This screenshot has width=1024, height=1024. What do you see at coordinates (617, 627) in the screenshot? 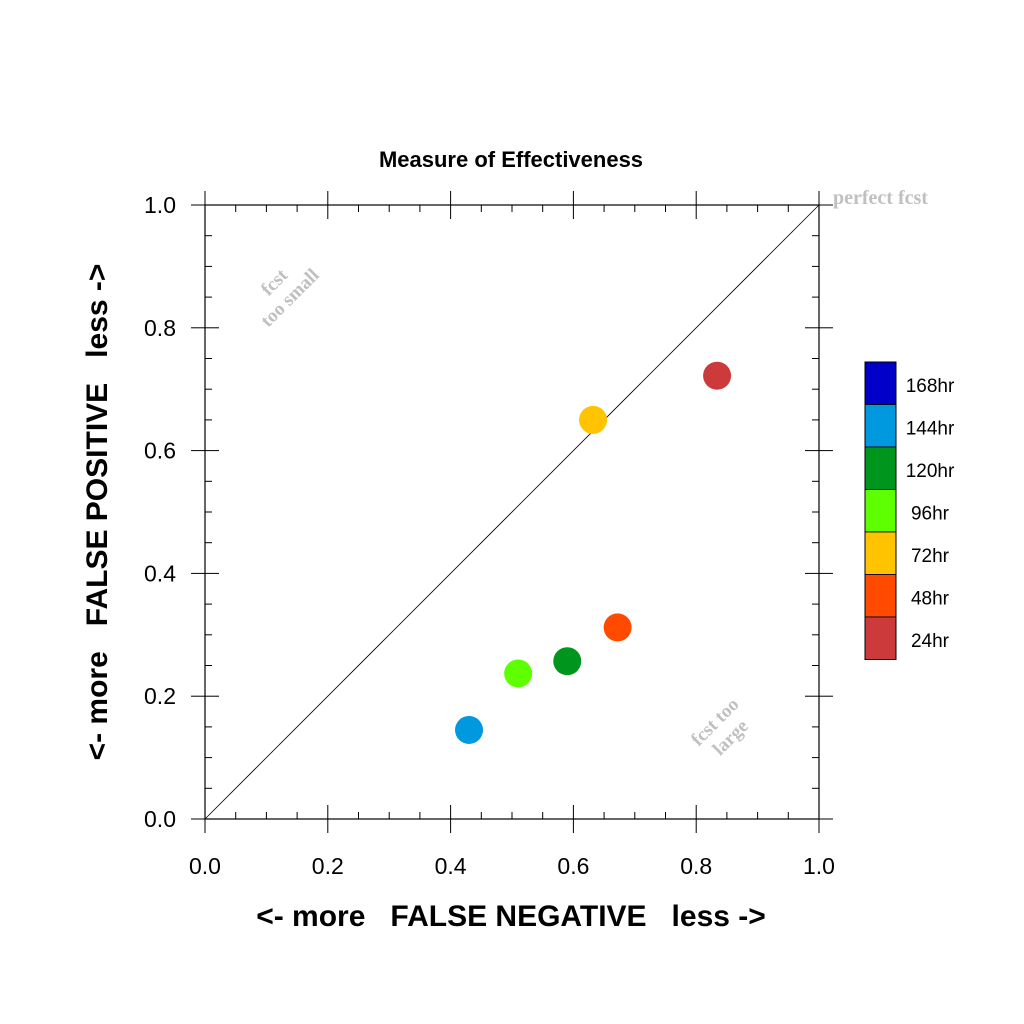
I see `point-48hr` at bounding box center [617, 627].